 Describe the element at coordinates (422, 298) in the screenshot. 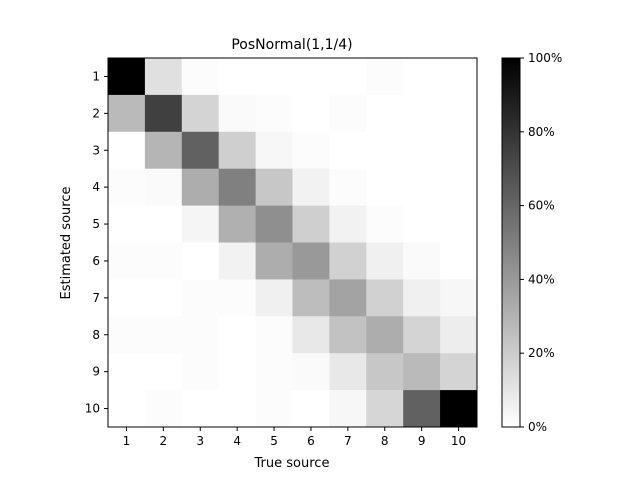

I see `heatmap-cell-r7-c9` at that location.